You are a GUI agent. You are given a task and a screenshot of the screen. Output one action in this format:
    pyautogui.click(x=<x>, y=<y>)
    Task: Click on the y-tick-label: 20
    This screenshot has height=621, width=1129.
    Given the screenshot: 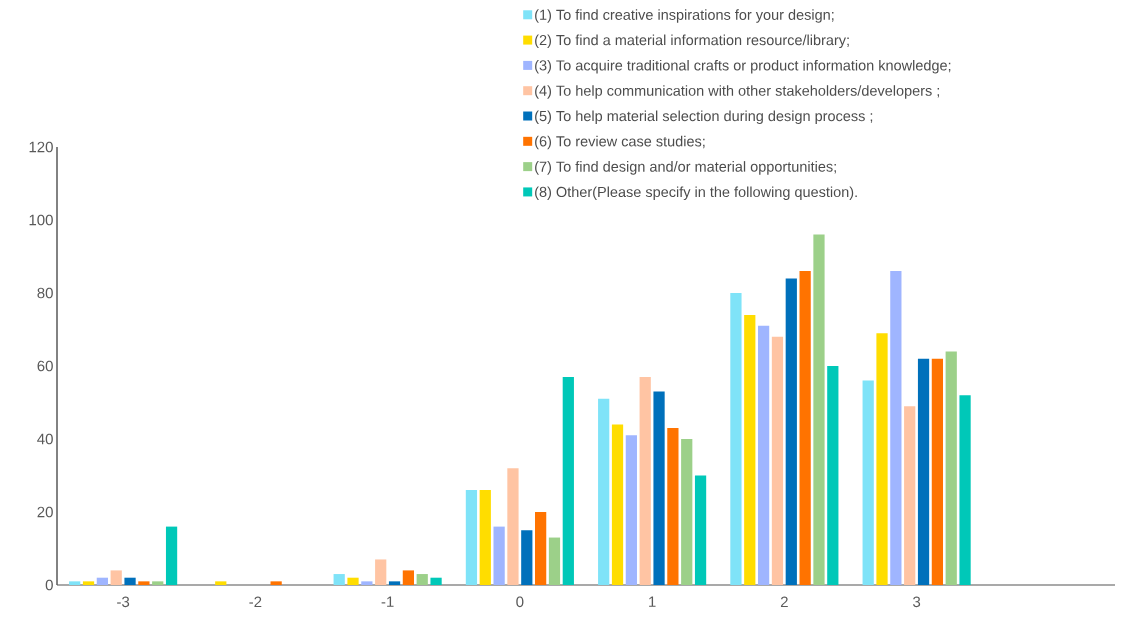 What is the action you would take?
    pyautogui.click(x=45, y=512)
    